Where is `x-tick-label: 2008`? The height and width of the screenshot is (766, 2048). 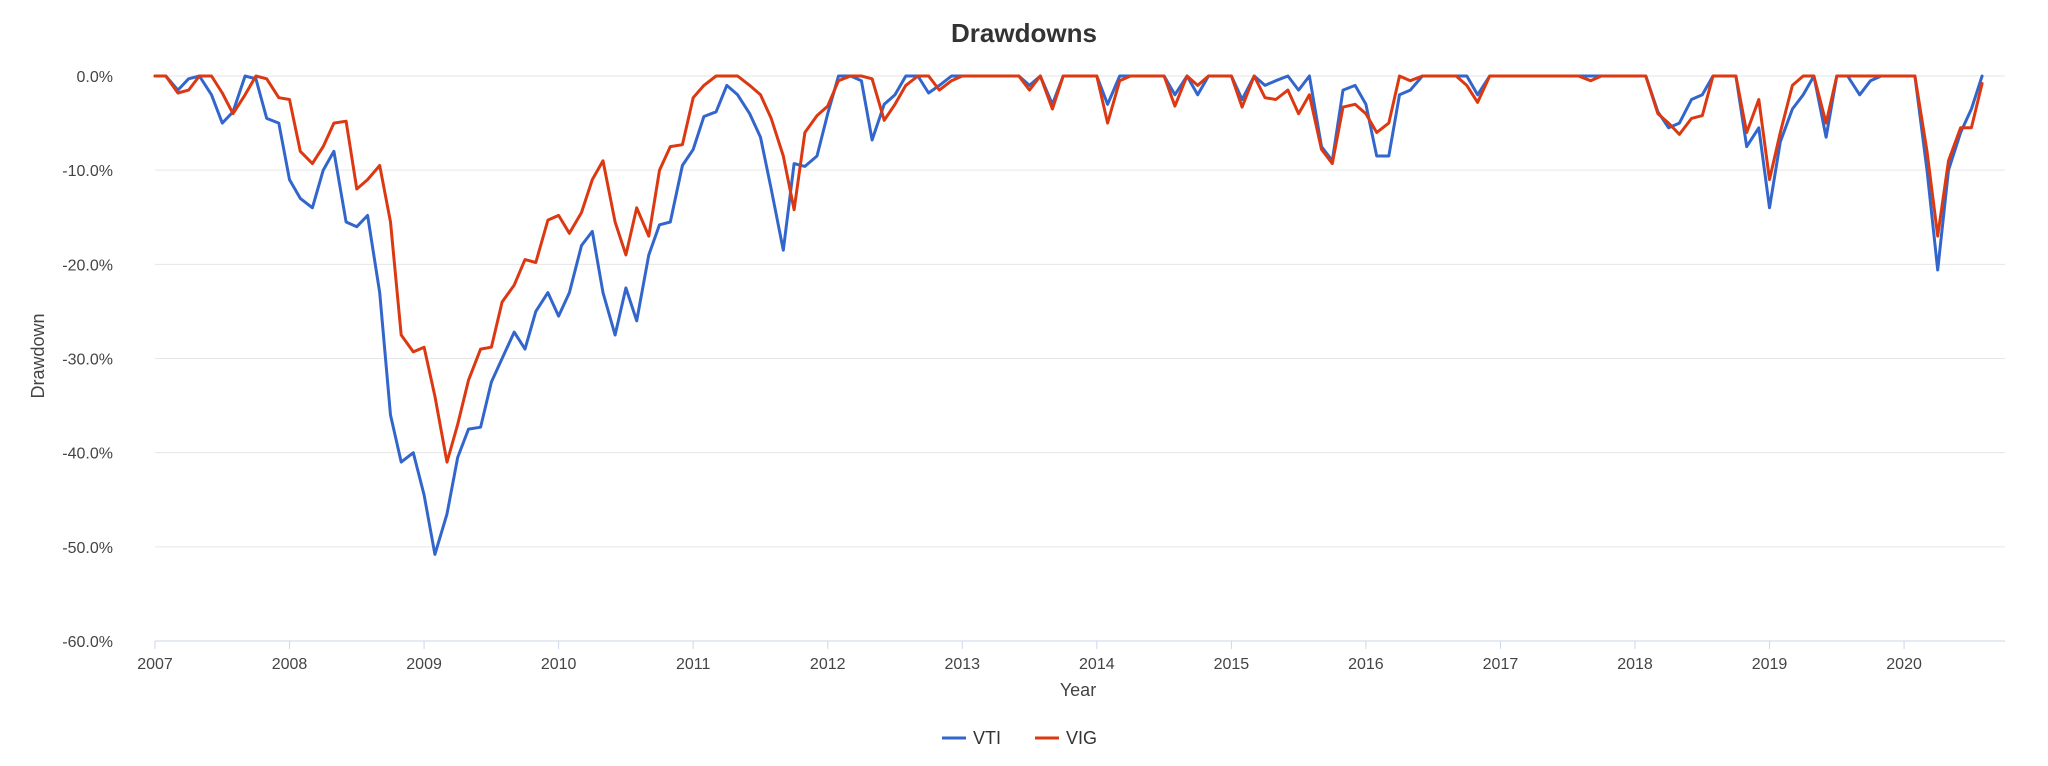 x-tick-label: 2008 is located at coordinates (290, 664).